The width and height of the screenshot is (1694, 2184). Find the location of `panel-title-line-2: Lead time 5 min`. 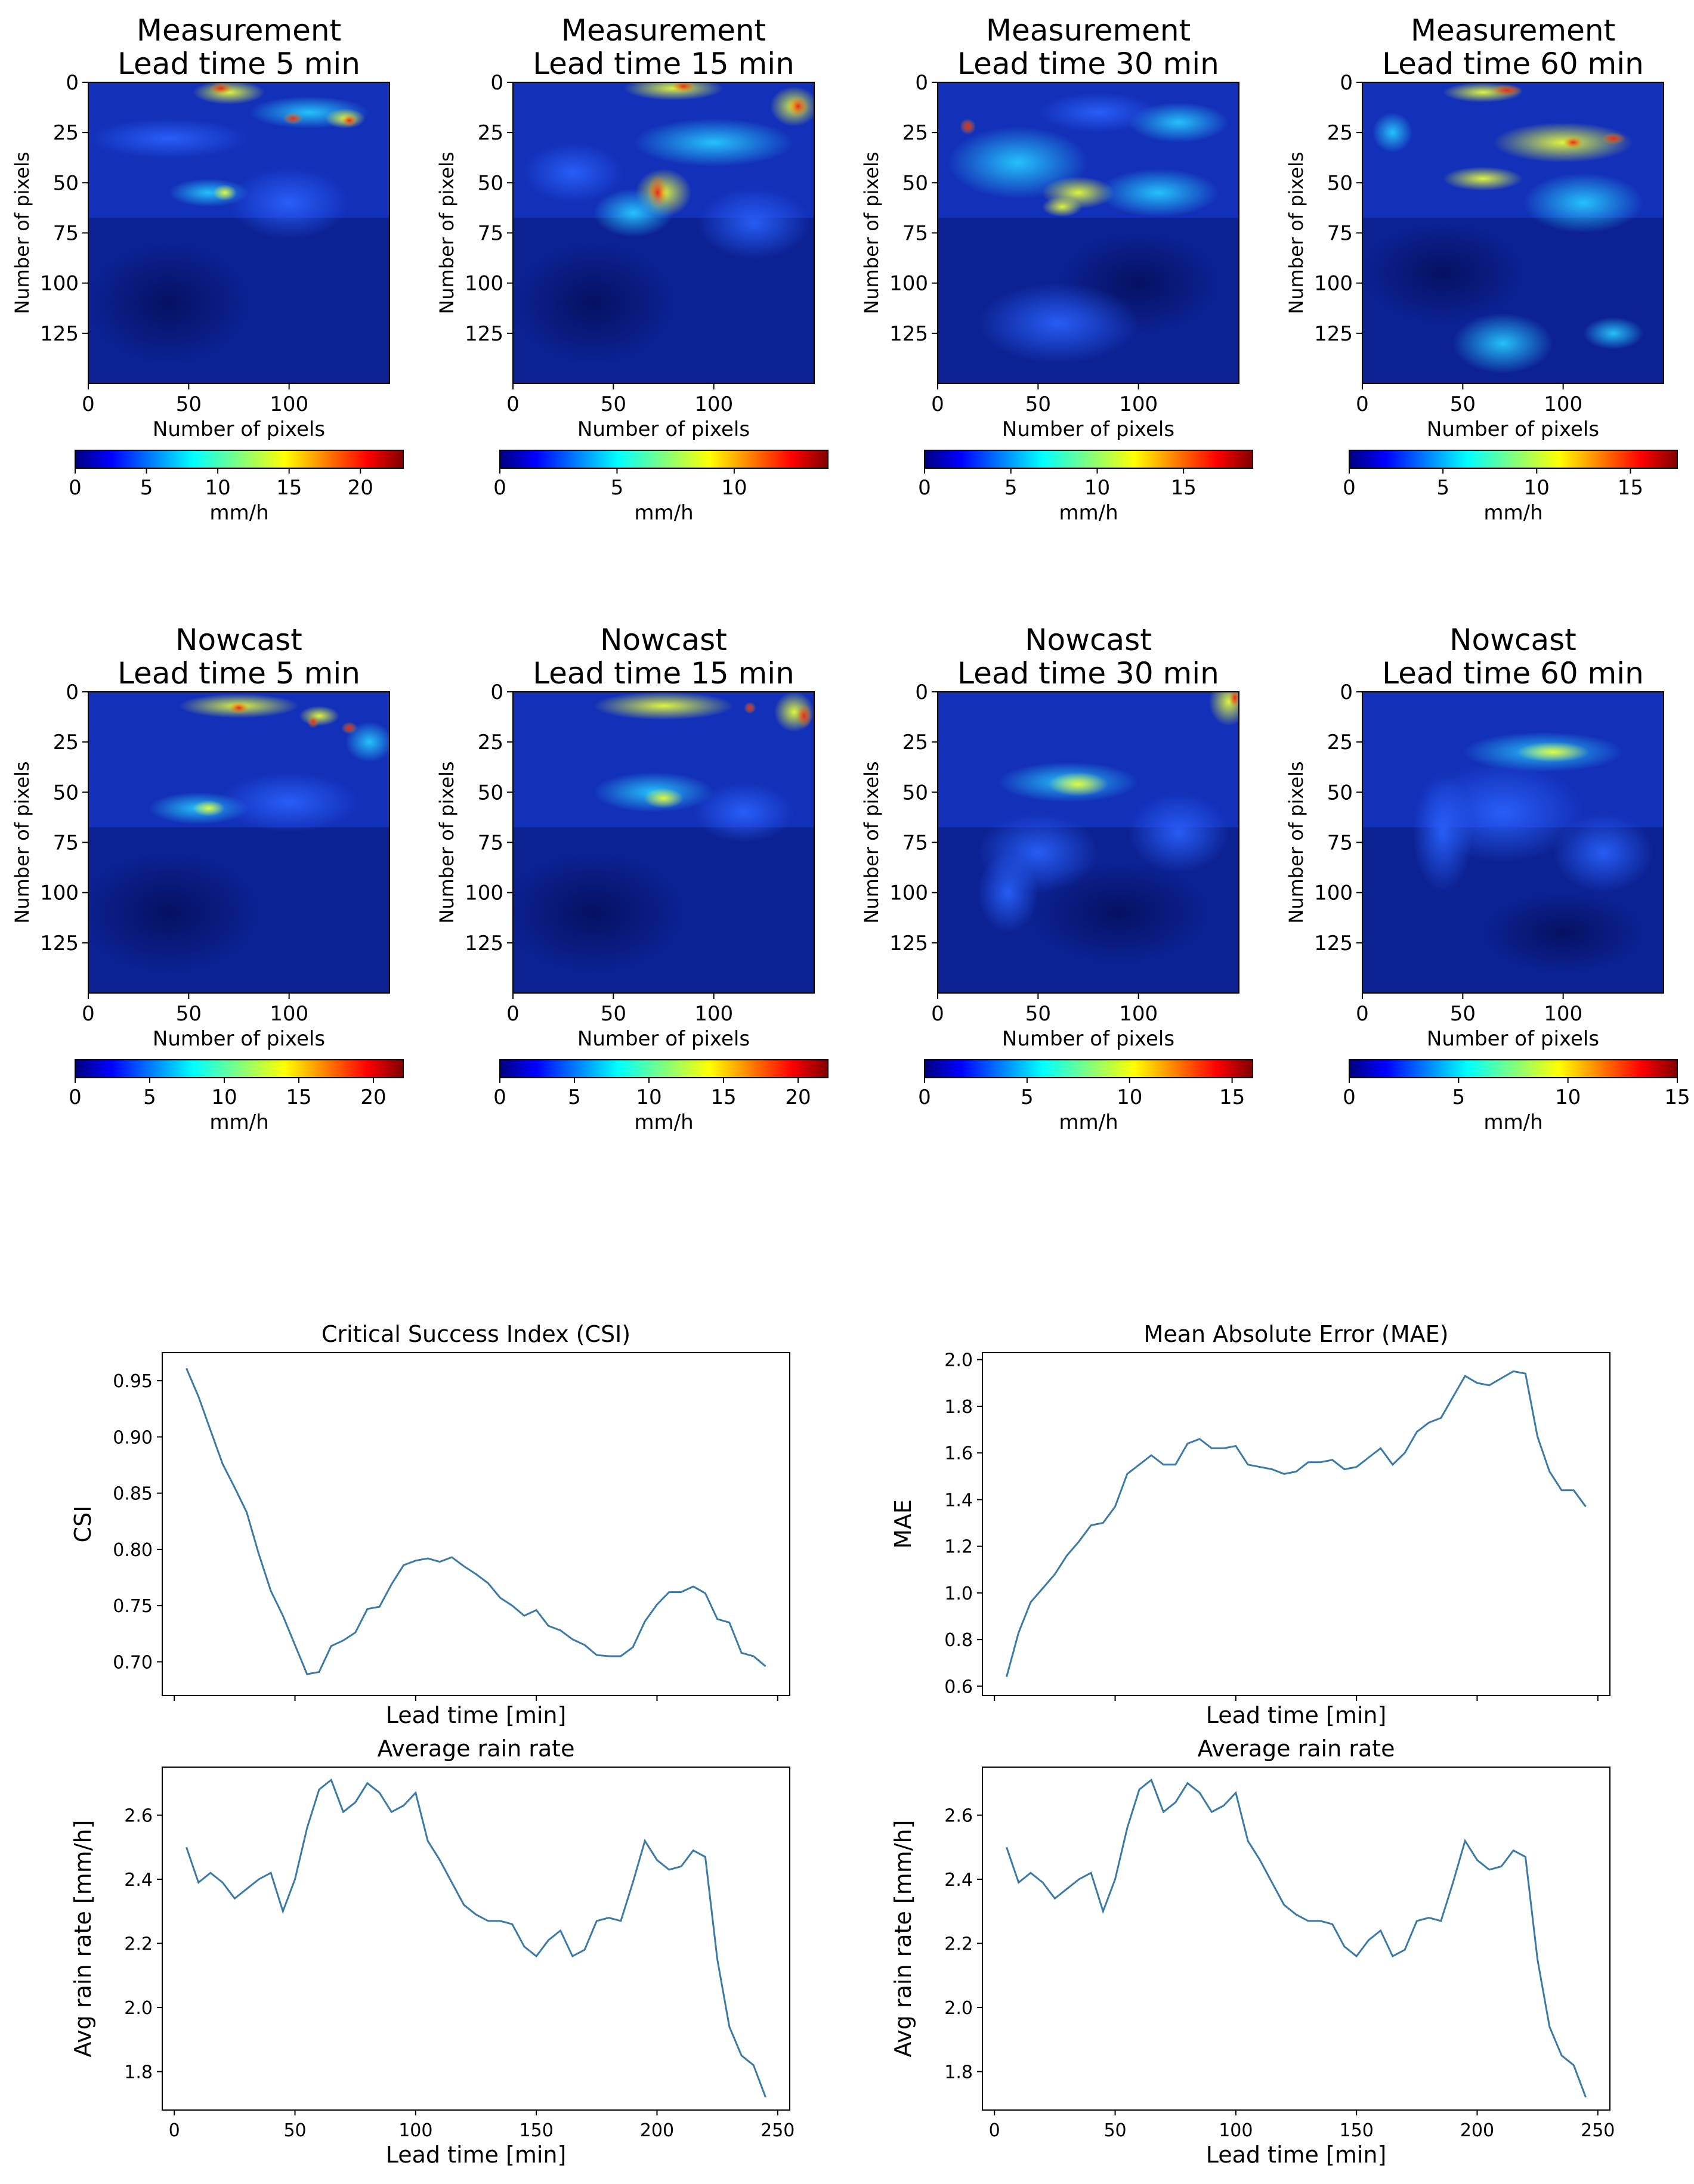

panel-title-line-2: Lead time 5 min is located at coordinates (239, 673).